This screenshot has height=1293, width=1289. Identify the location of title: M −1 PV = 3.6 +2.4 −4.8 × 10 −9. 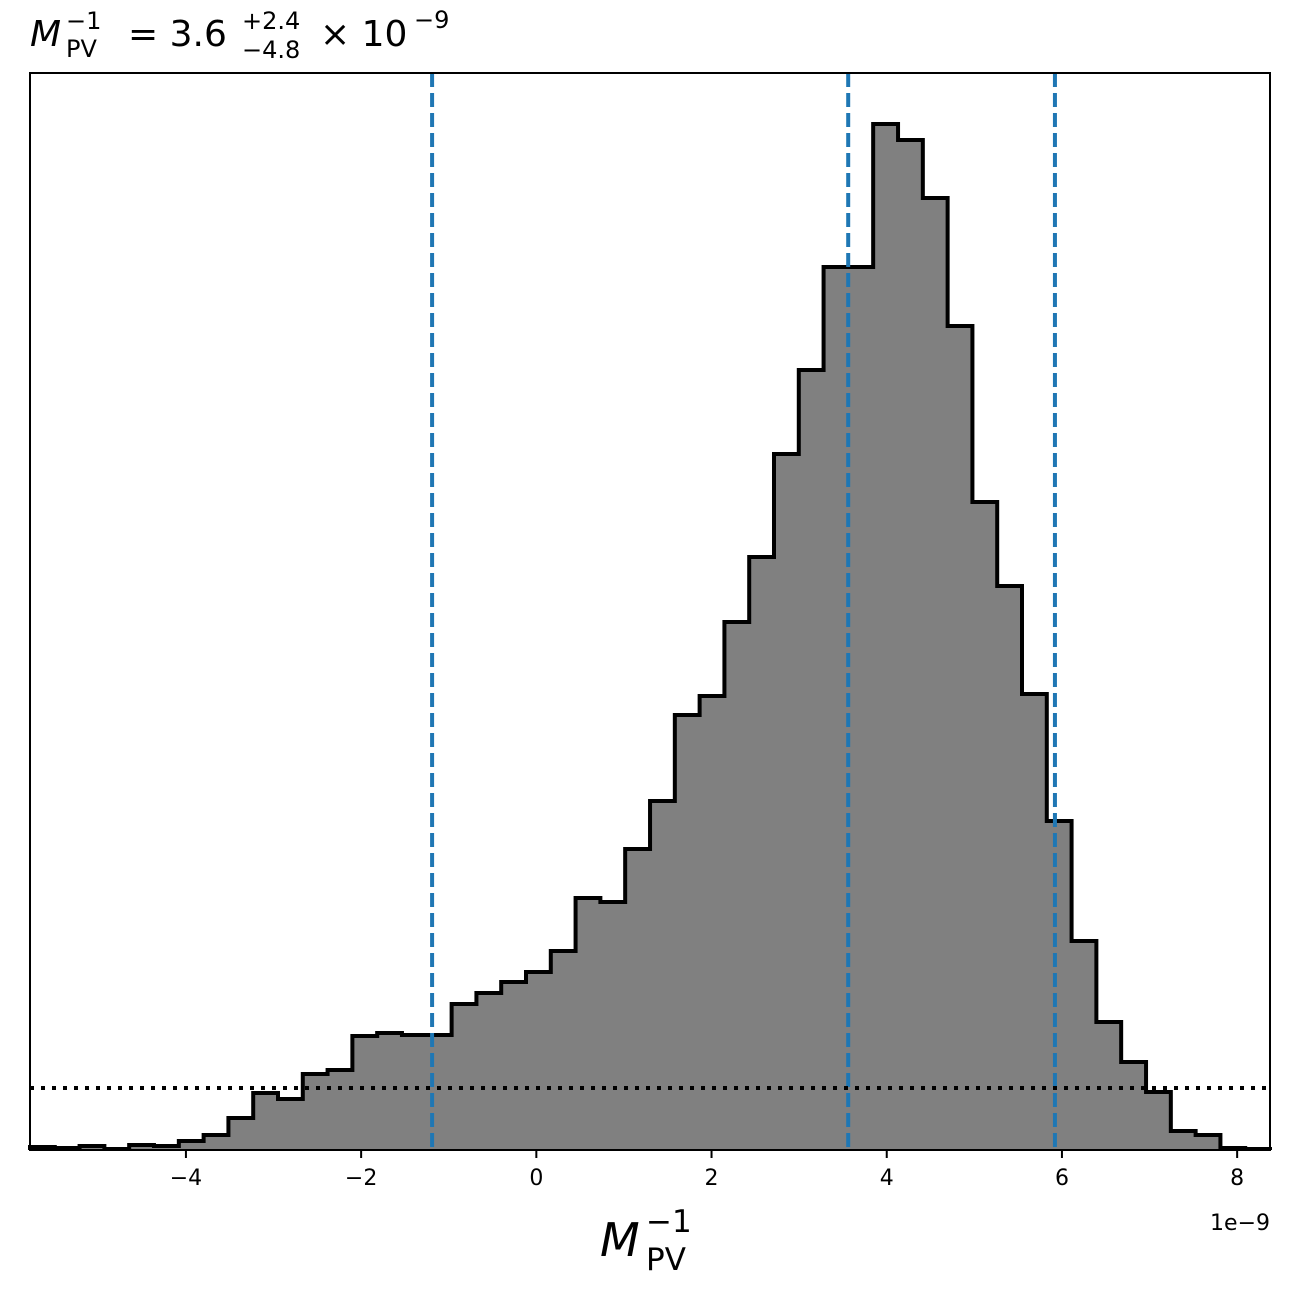
(239, 35).